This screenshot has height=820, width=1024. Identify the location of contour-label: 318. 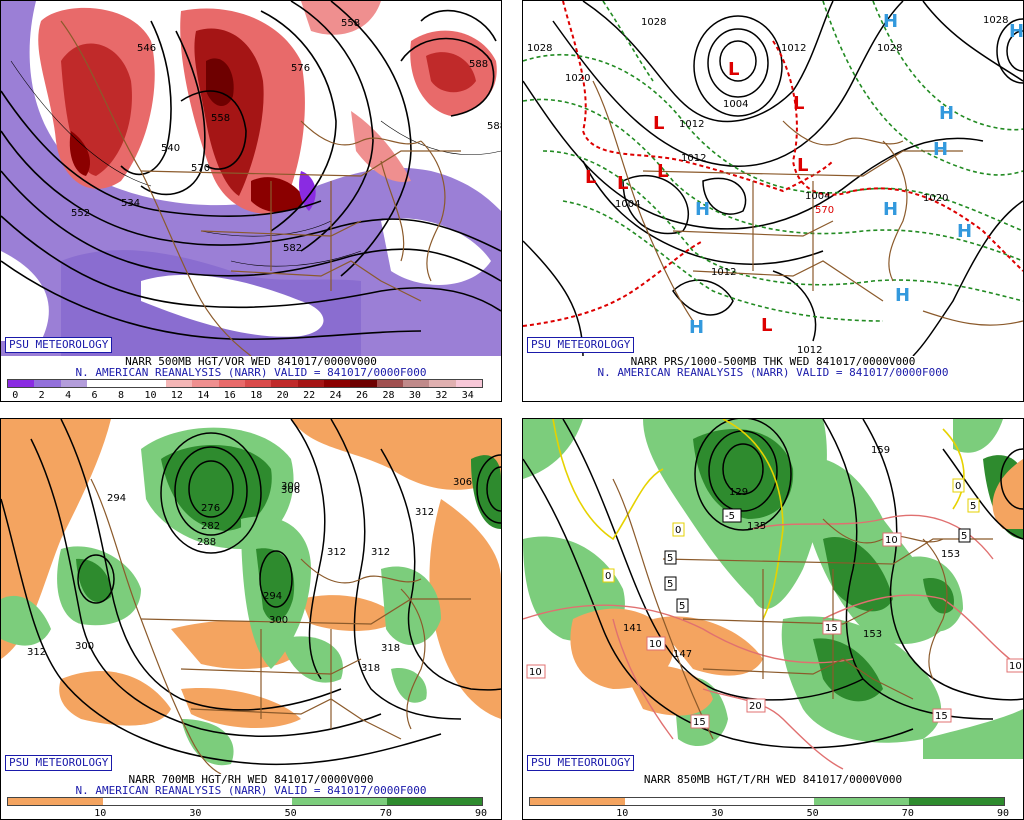
(370, 668).